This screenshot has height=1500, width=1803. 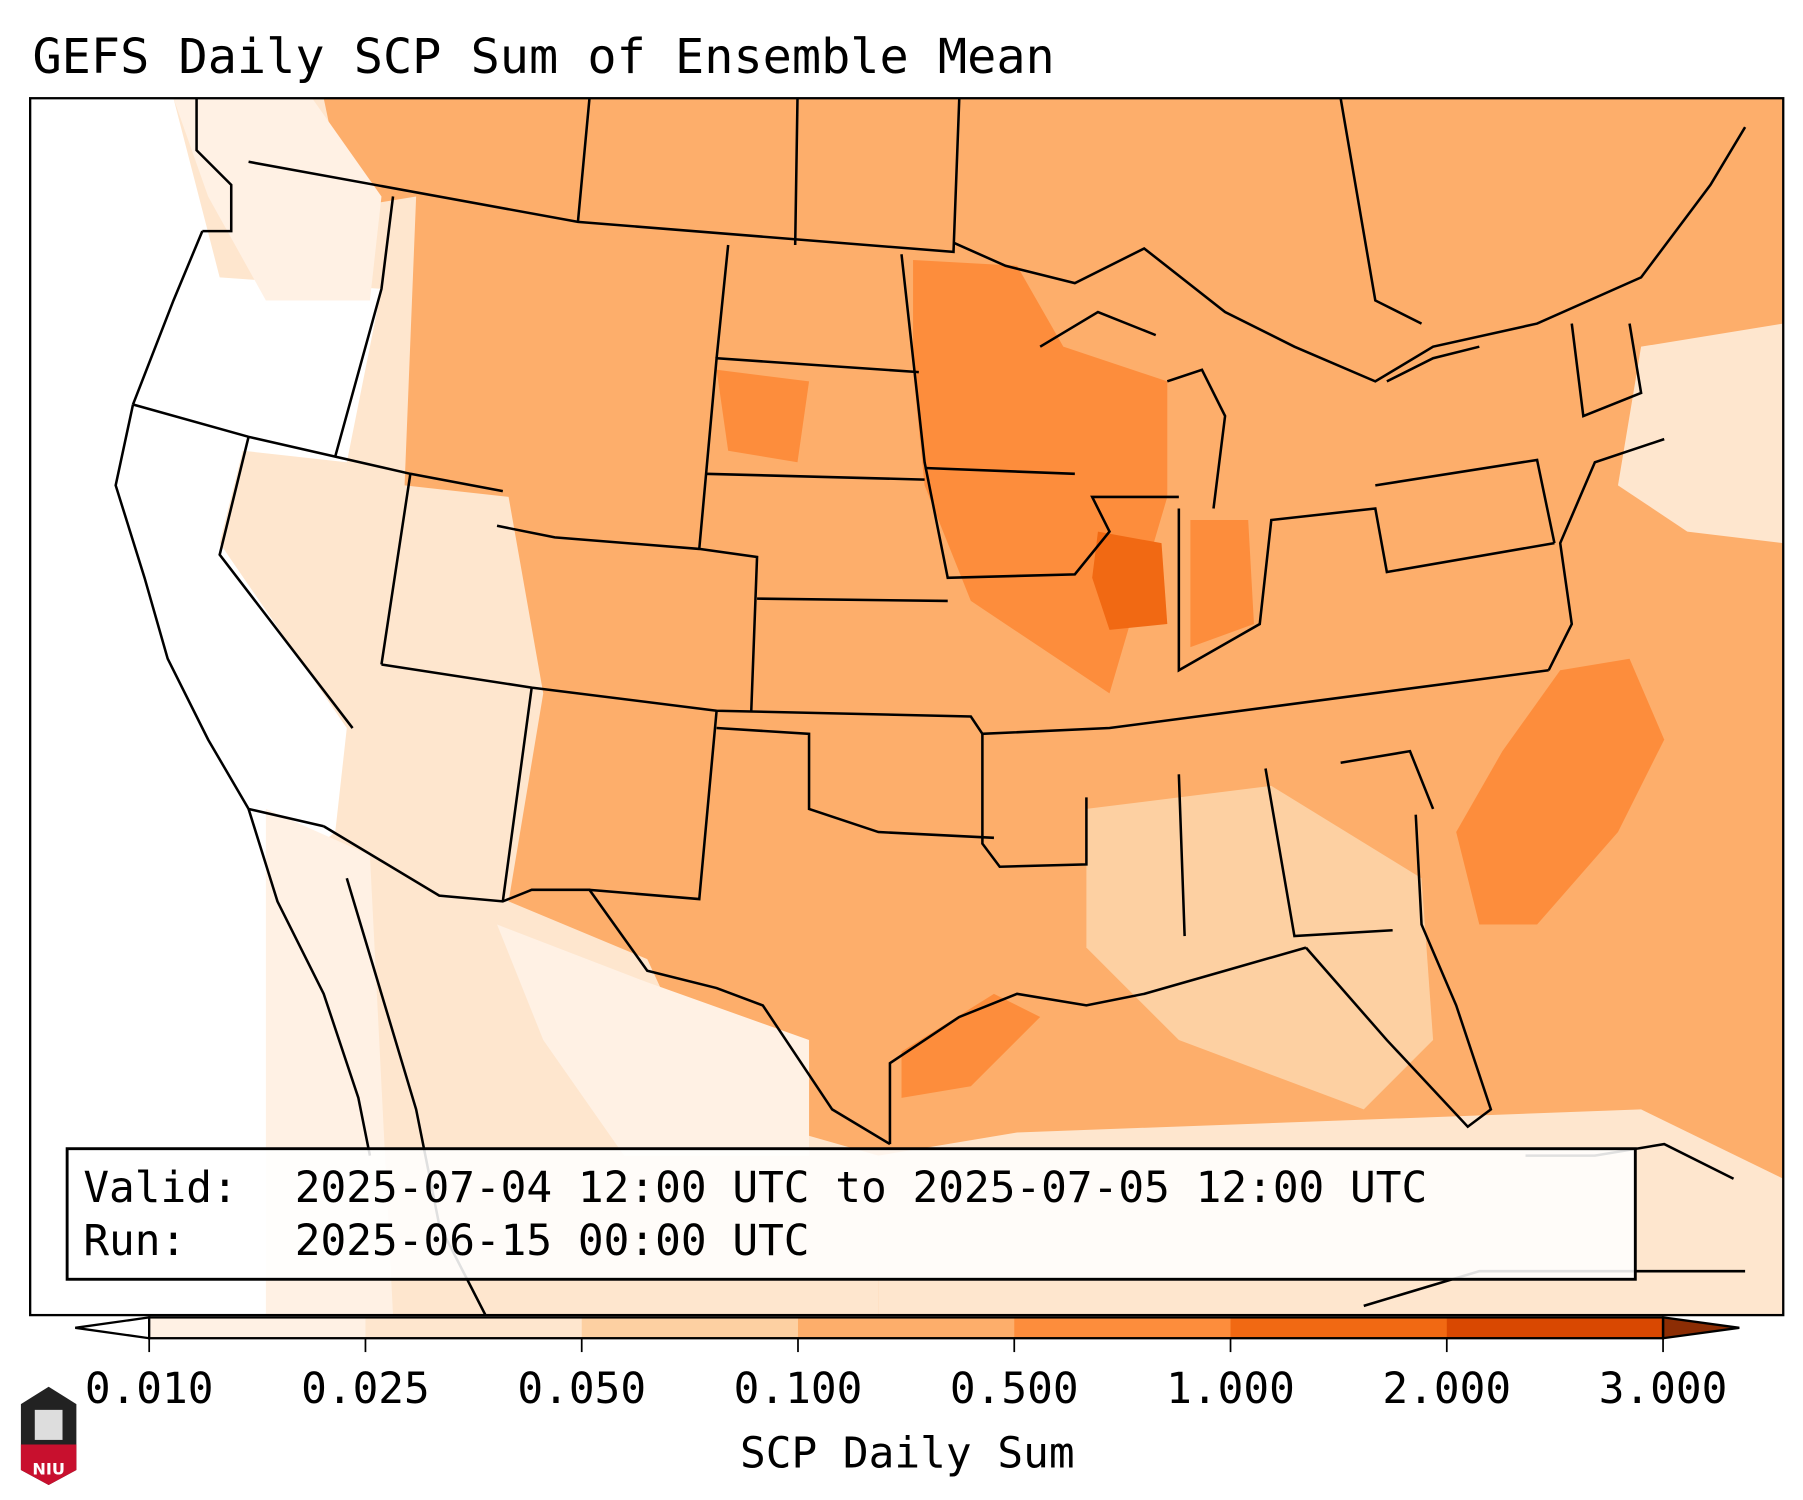 I want to click on niu-logo: NIU, so click(x=48, y=1435).